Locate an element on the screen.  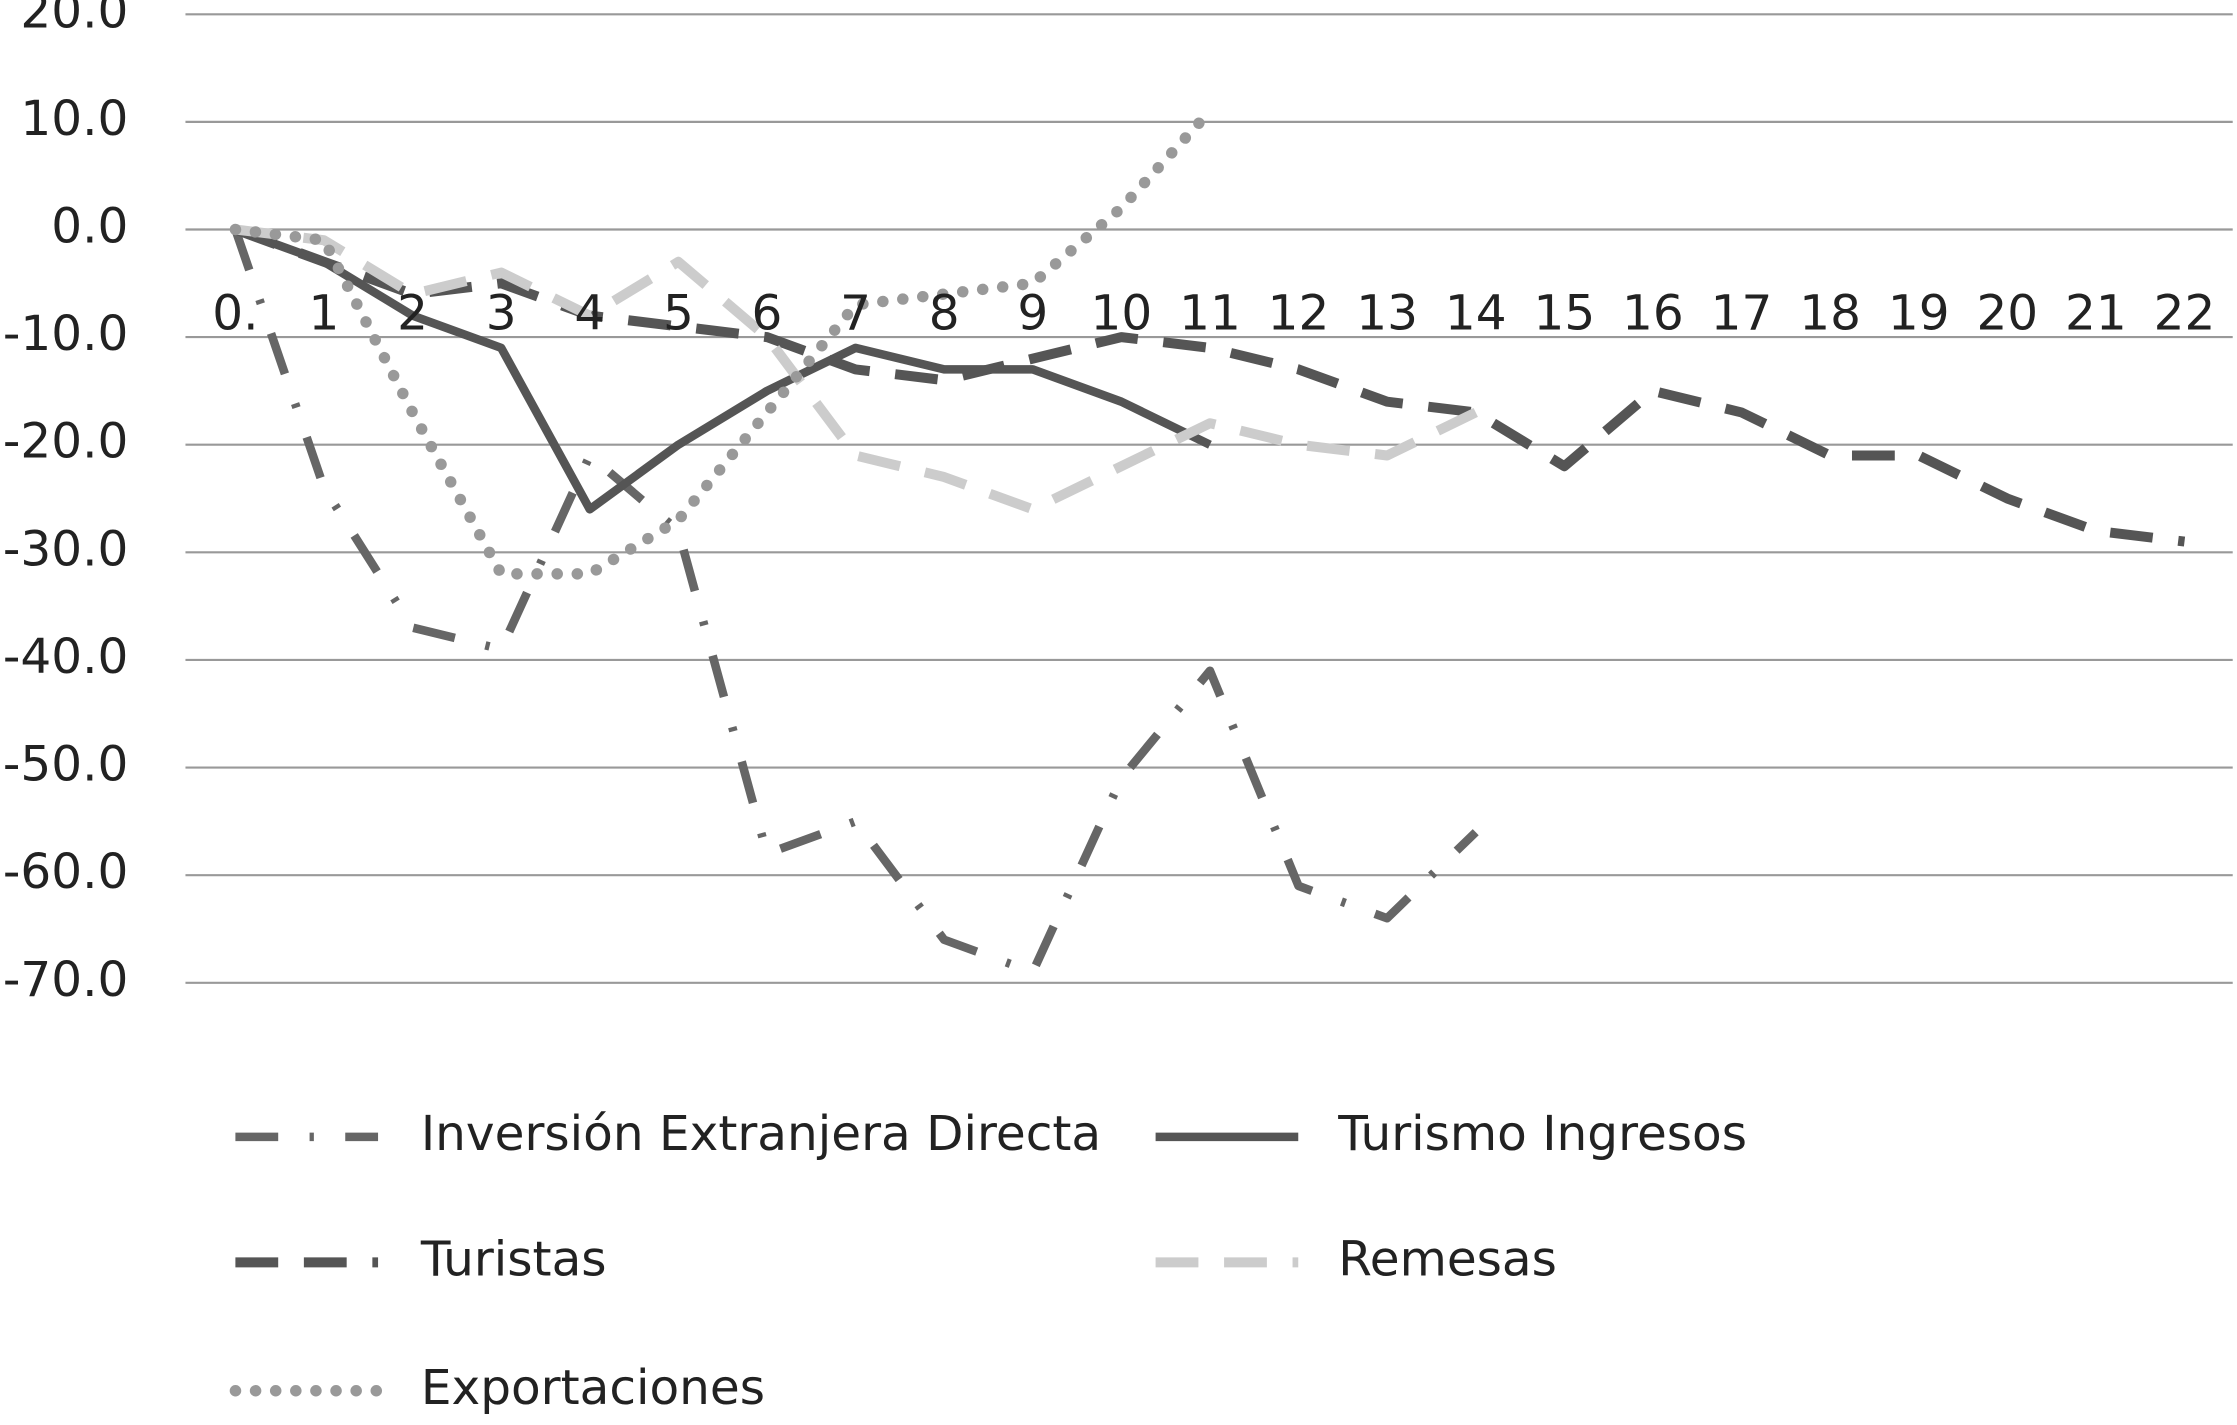
x-tick-label: 20 is located at coordinates (2007, 314).